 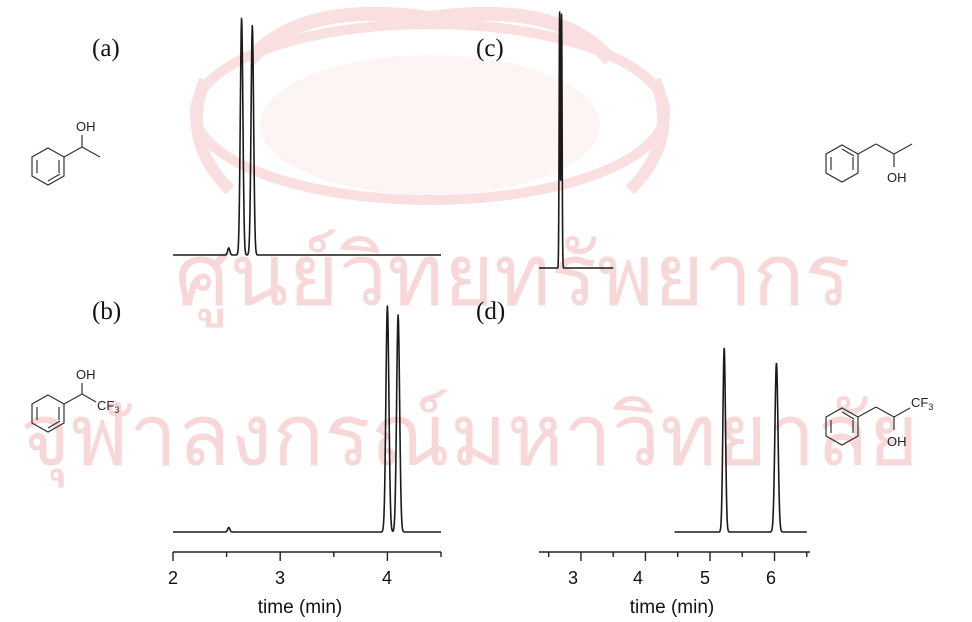 What do you see at coordinates (897, 441) in the screenshot?
I see `molecule-d-oh-label: OH` at bounding box center [897, 441].